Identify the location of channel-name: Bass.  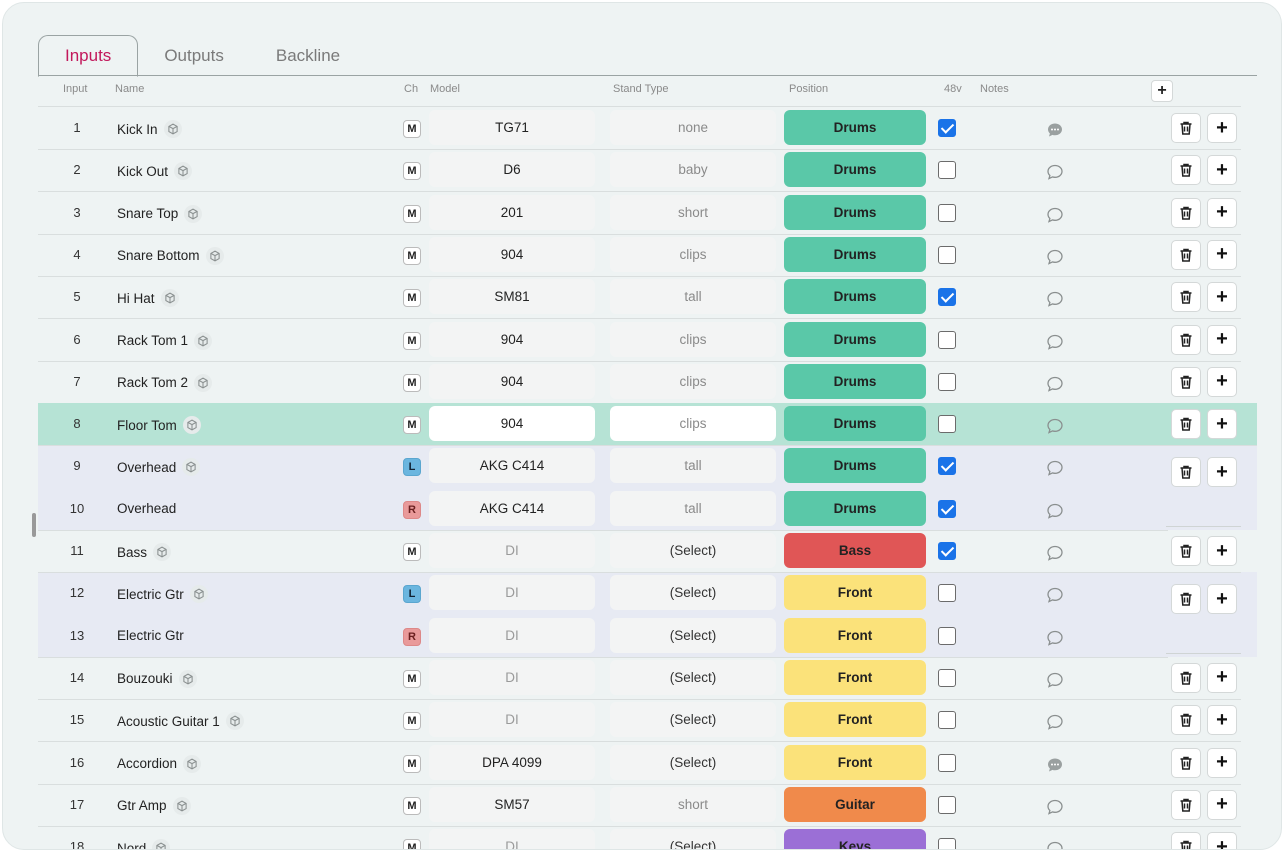
(144, 552).